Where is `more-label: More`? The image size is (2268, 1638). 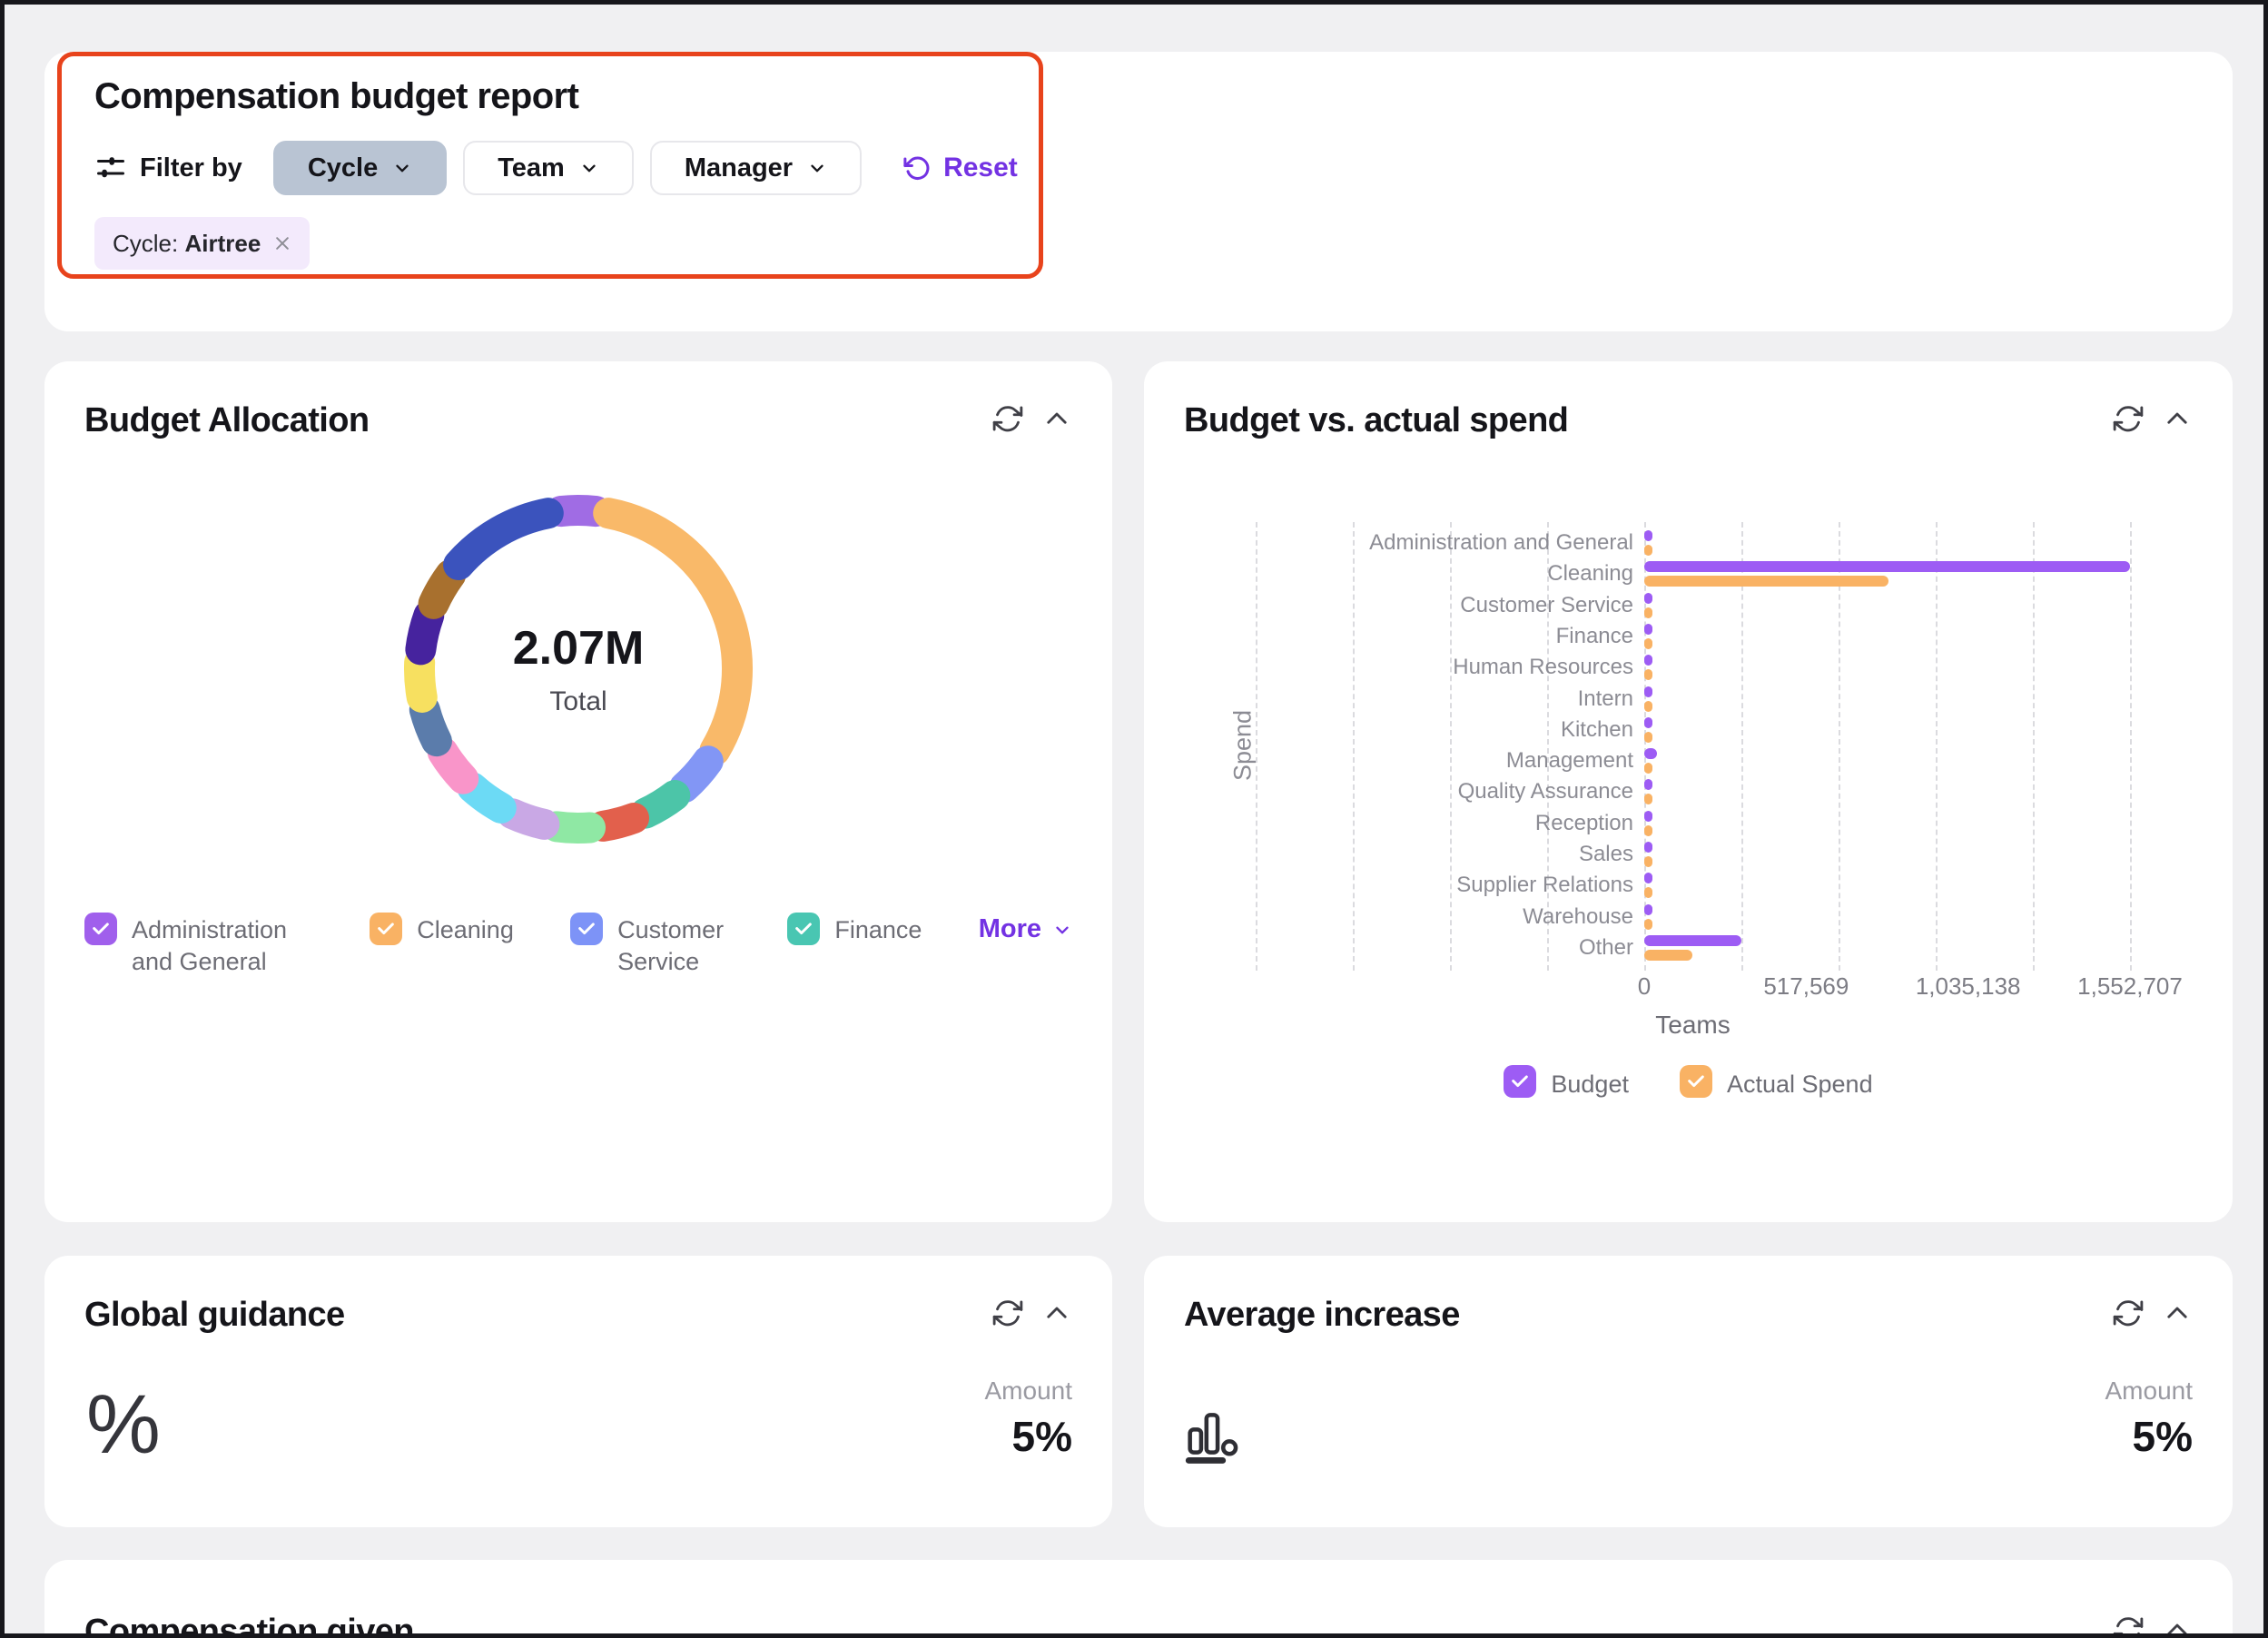
more-label: More is located at coordinates (1009, 928).